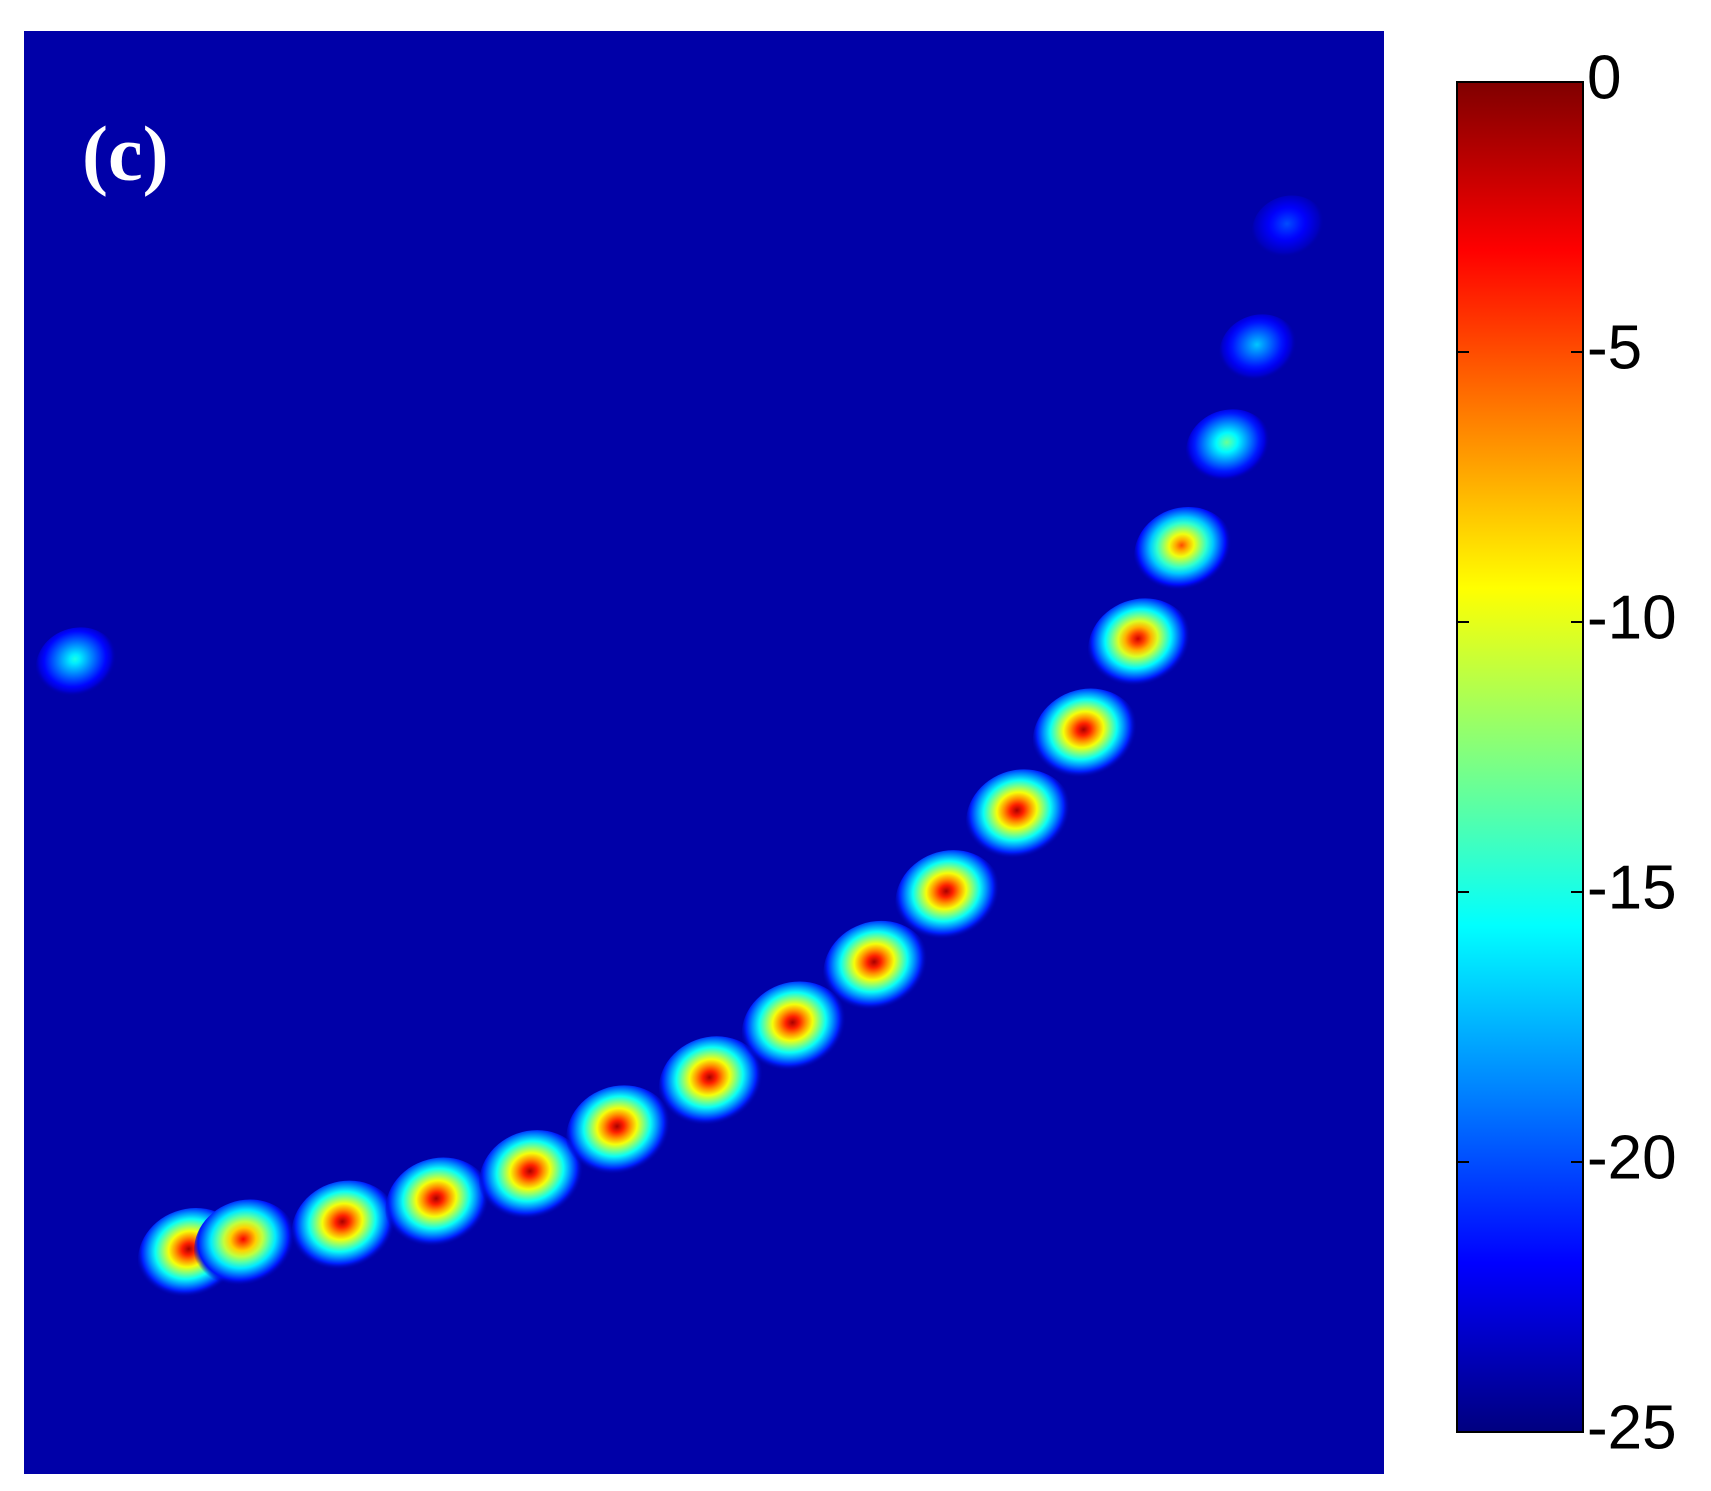  I want to click on colorbar-tick-label: -5, so click(1614, 347).